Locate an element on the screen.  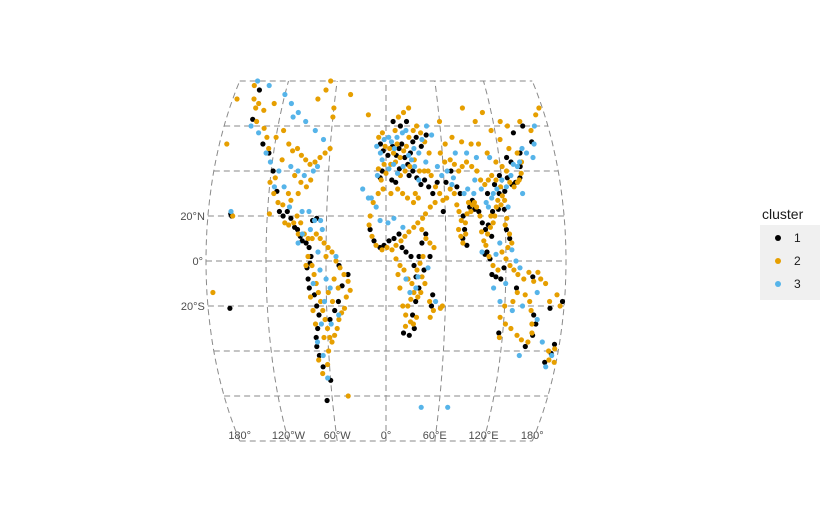
legend-title: cluster is located at coordinates (783, 214).